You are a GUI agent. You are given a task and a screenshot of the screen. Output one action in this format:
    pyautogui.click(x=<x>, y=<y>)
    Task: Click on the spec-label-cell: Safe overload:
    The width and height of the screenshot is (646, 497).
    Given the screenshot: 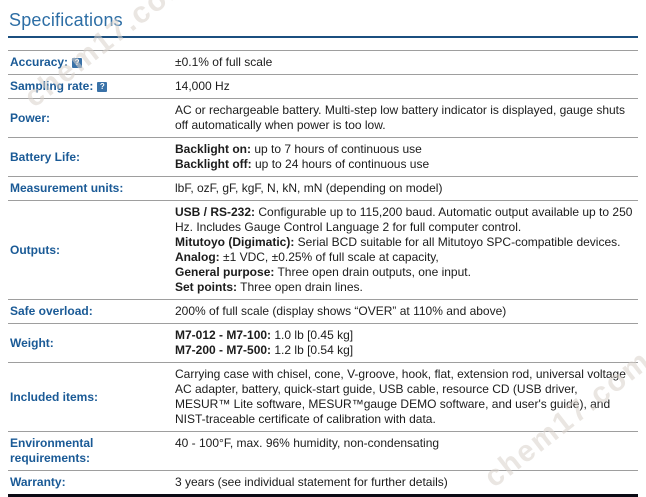 What is the action you would take?
    pyautogui.click(x=91, y=311)
    